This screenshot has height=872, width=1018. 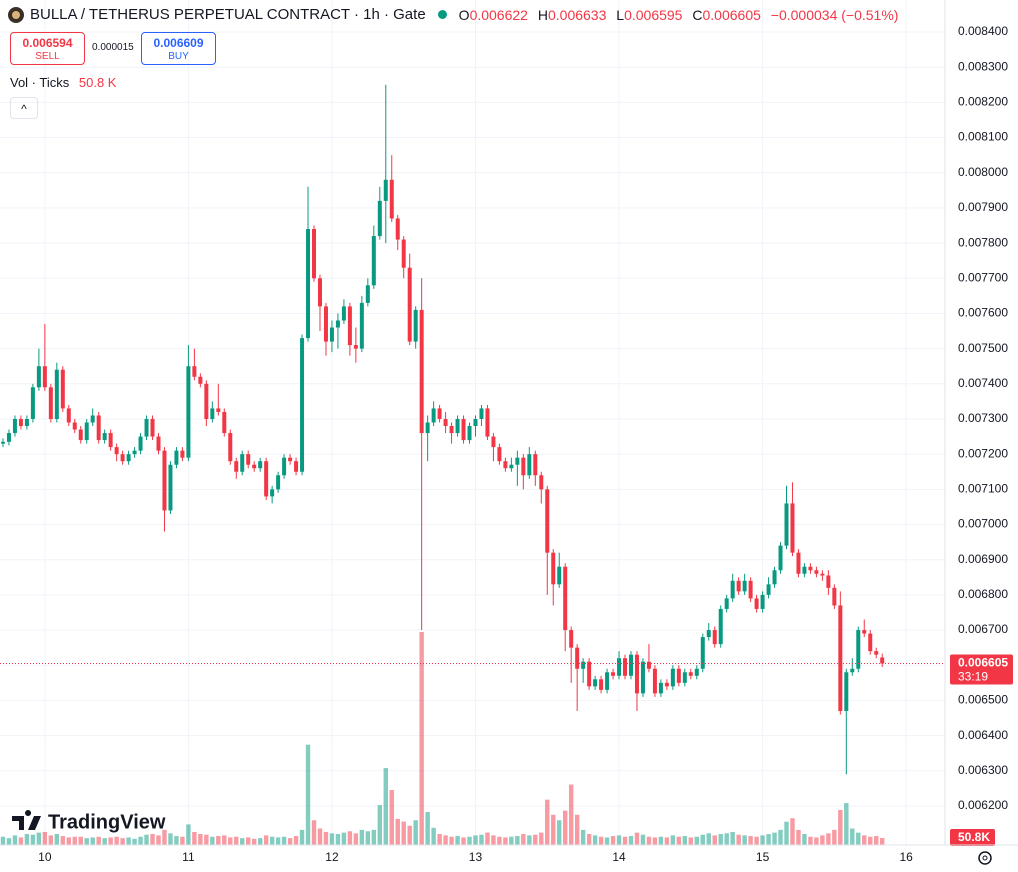 What do you see at coordinates (983, 453) in the screenshot?
I see `y-tick-label: 0.007200` at bounding box center [983, 453].